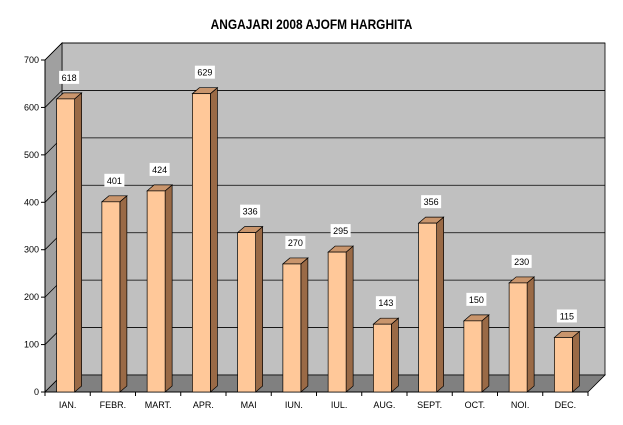  I want to click on data-label: 629, so click(204, 73).